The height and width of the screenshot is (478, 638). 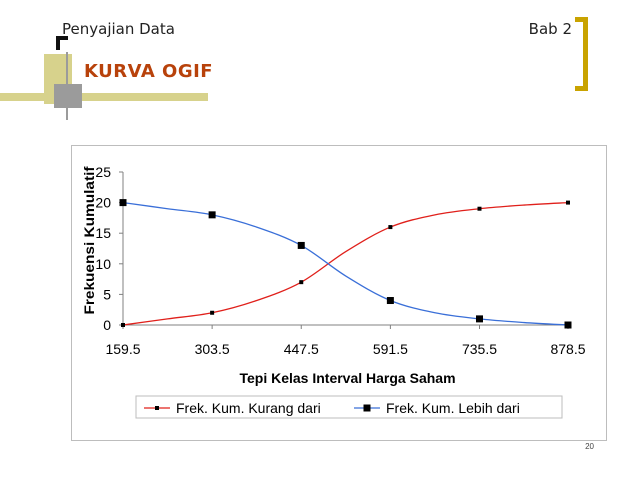 What do you see at coordinates (550, 29) in the screenshot?
I see `header-chapter: Bab 2` at bounding box center [550, 29].